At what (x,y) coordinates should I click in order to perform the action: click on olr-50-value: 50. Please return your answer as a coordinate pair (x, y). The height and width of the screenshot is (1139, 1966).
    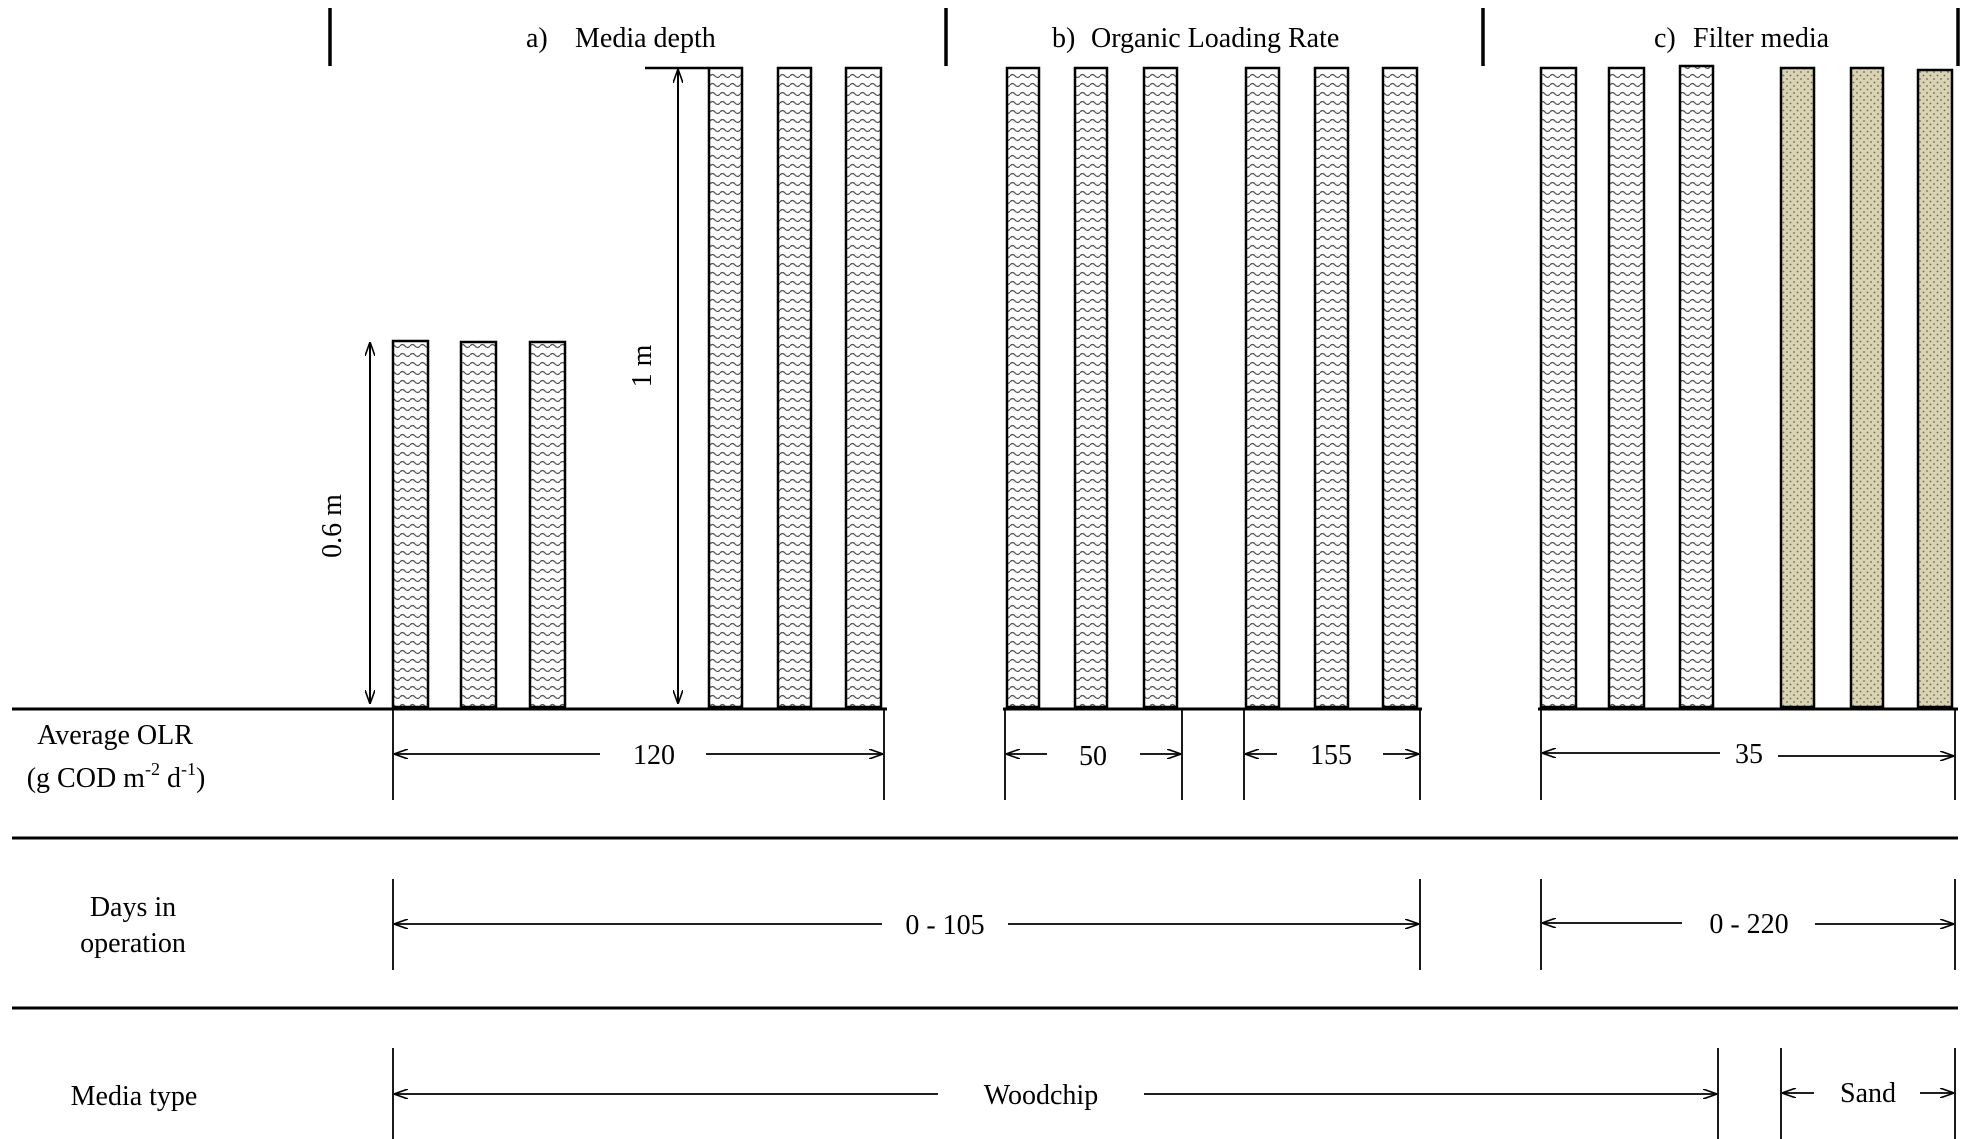
    Looking at the image, I should click on (1093, 756).